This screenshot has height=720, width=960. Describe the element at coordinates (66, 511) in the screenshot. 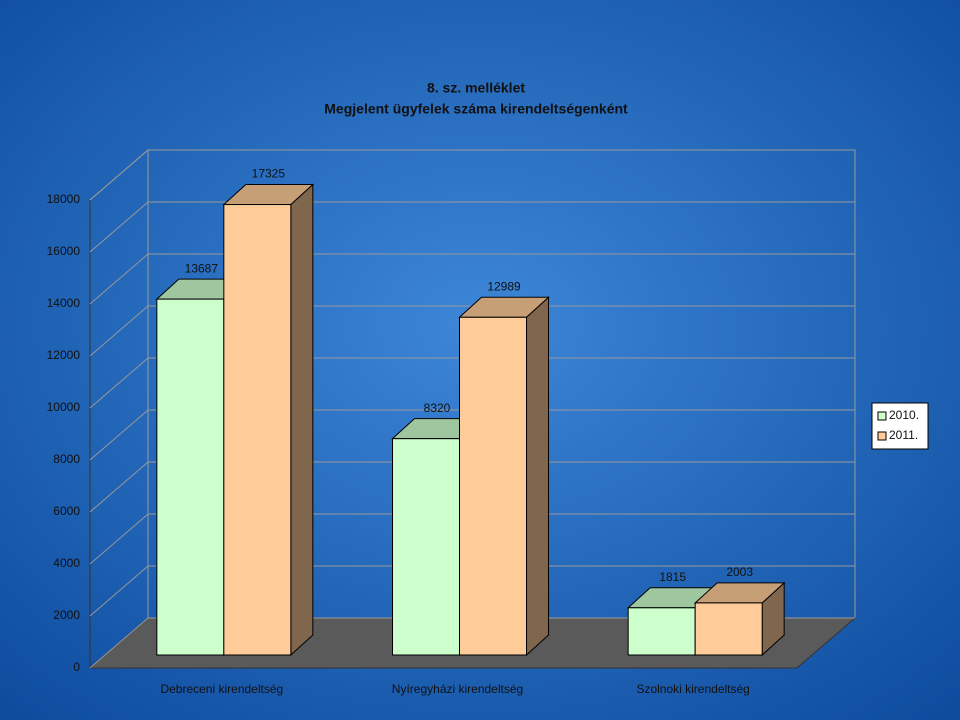

I see `y-tick-label: 6000` at that location.